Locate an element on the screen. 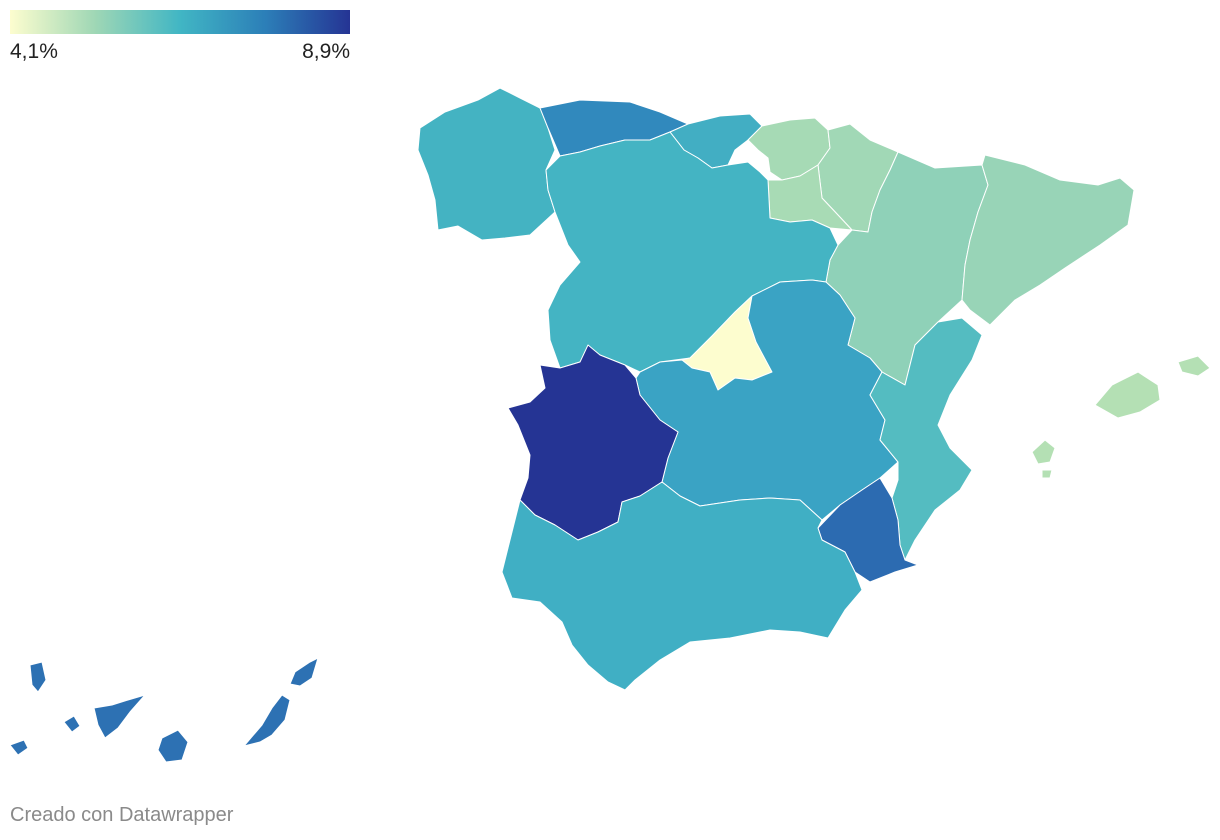 The height and width of the screenshot is (840, 1220). island-la-palma is located at coordinates (38, 677).